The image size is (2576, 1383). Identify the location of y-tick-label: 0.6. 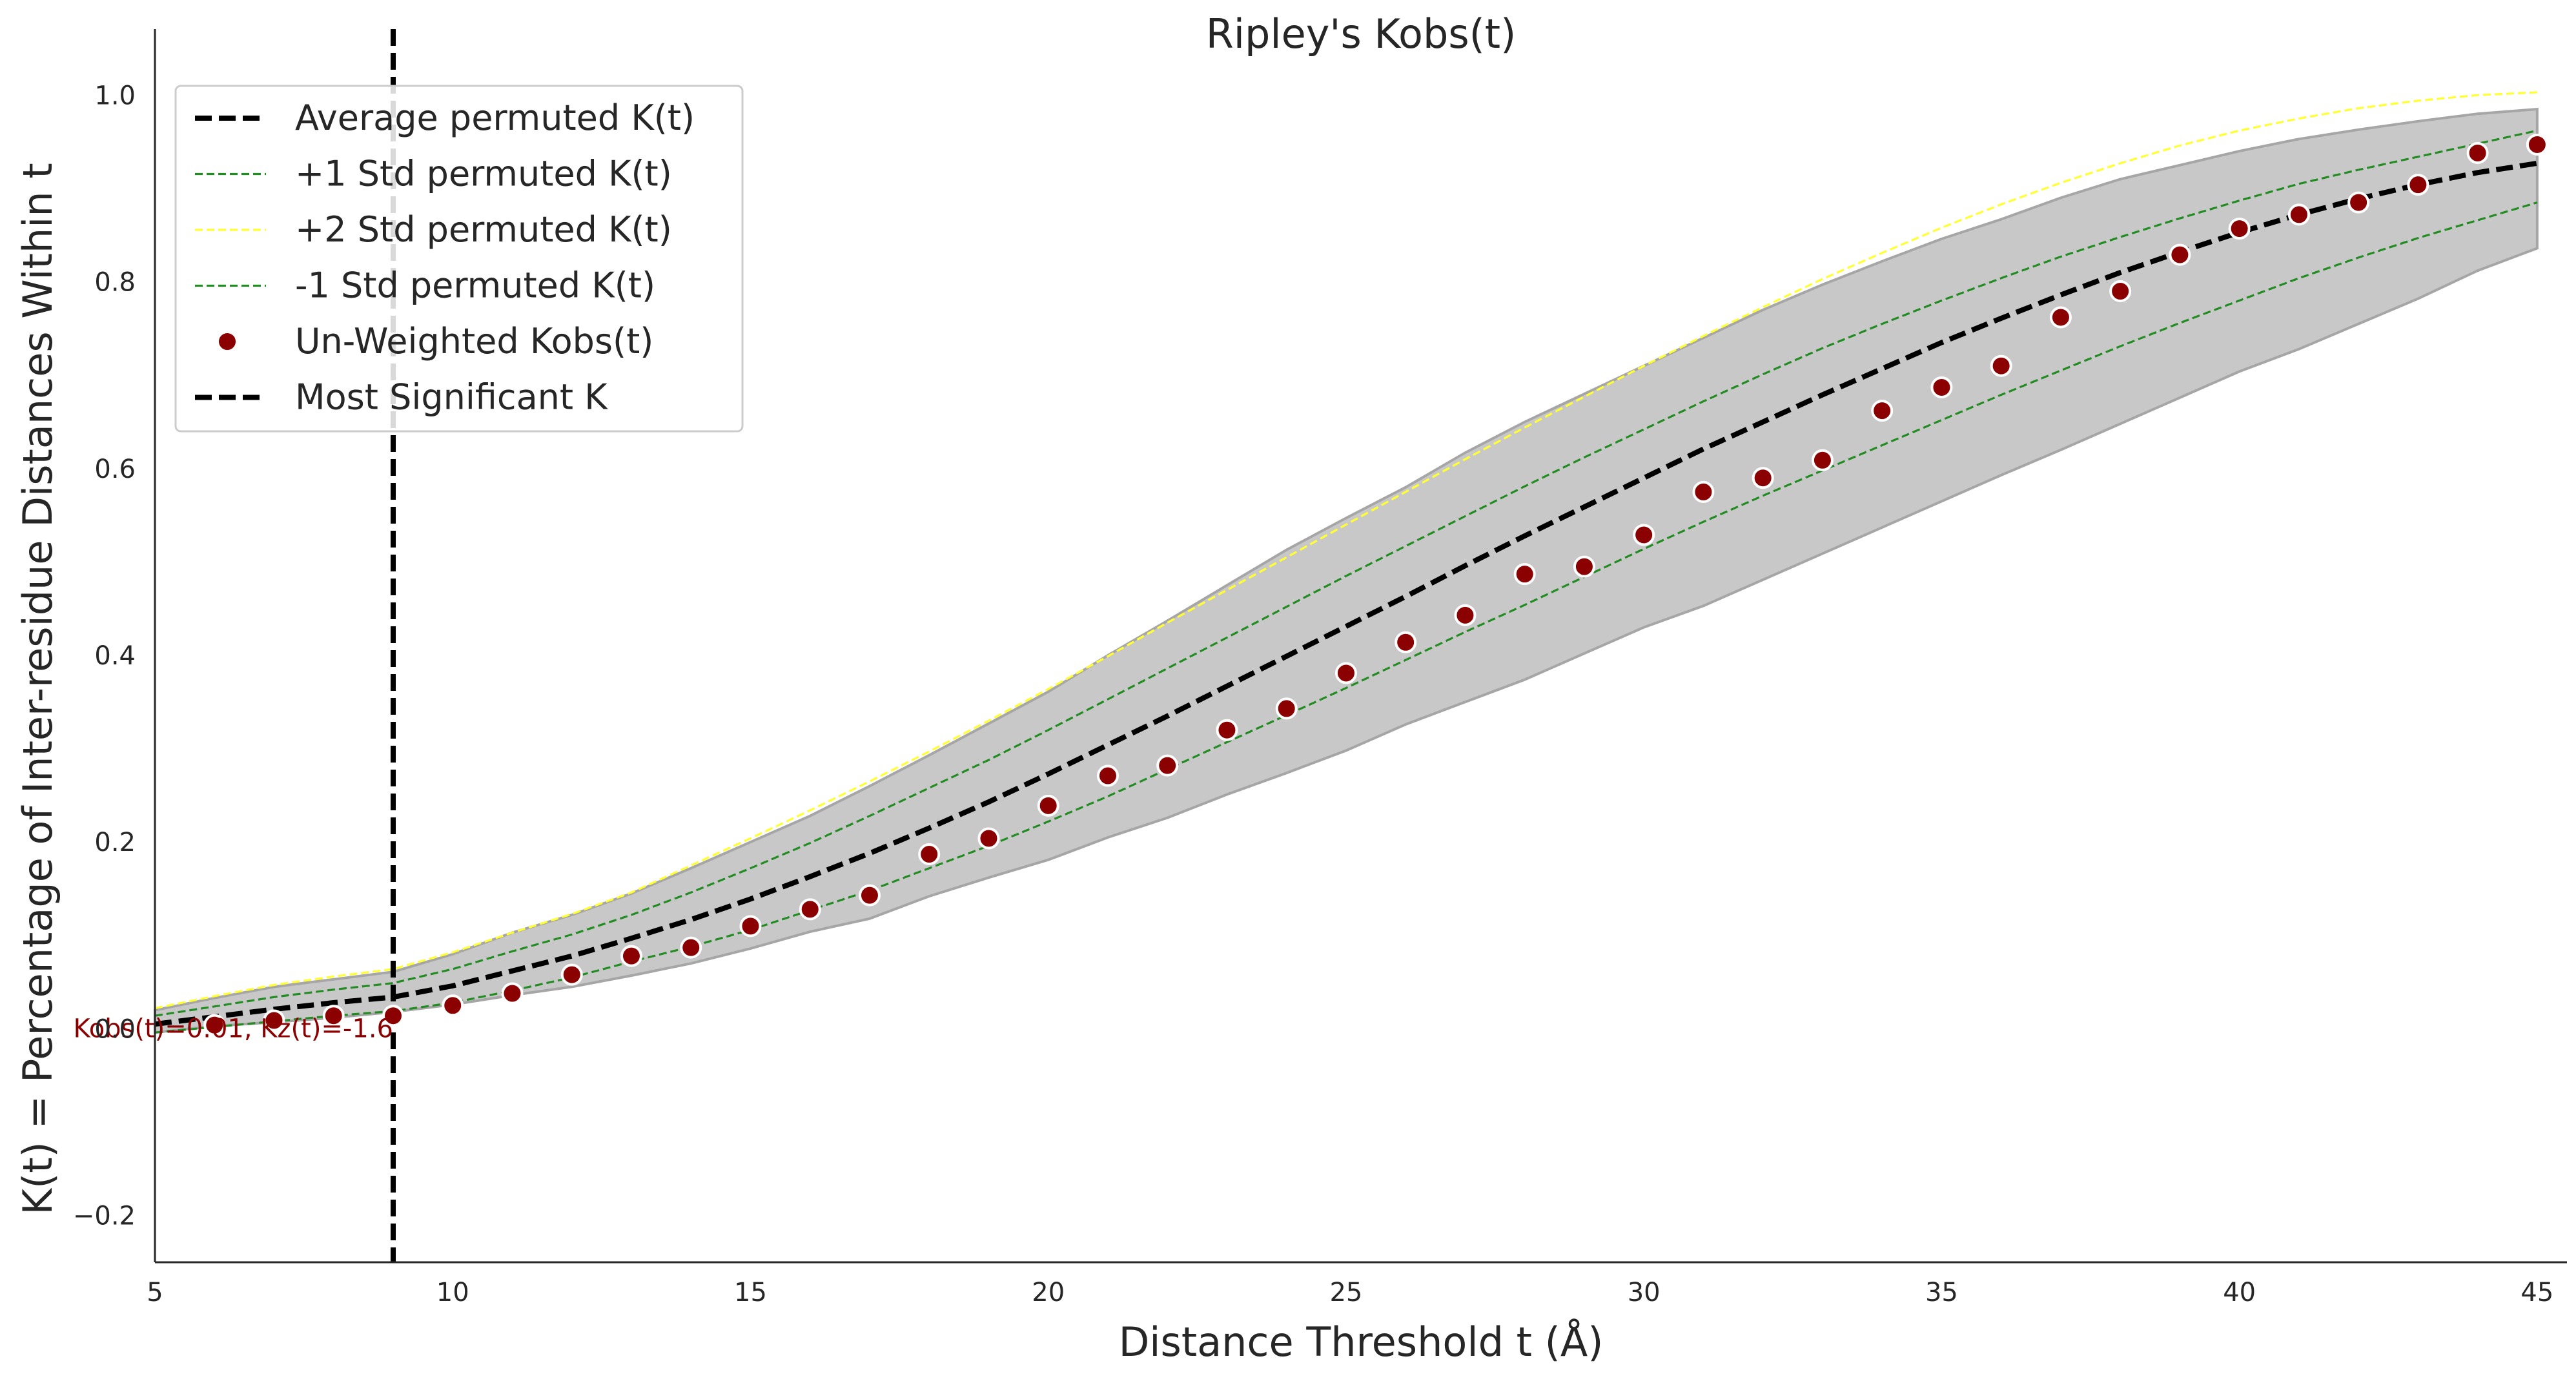
(115, 470).